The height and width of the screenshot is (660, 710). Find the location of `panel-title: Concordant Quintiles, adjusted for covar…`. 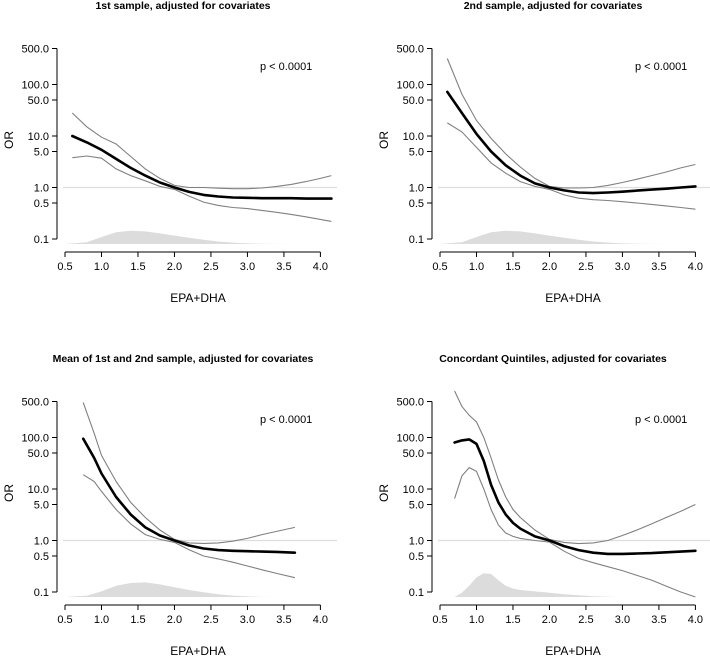

panel-title: Concordant Quintiles, adjusted for covar… is located at coordinates (553, 359).